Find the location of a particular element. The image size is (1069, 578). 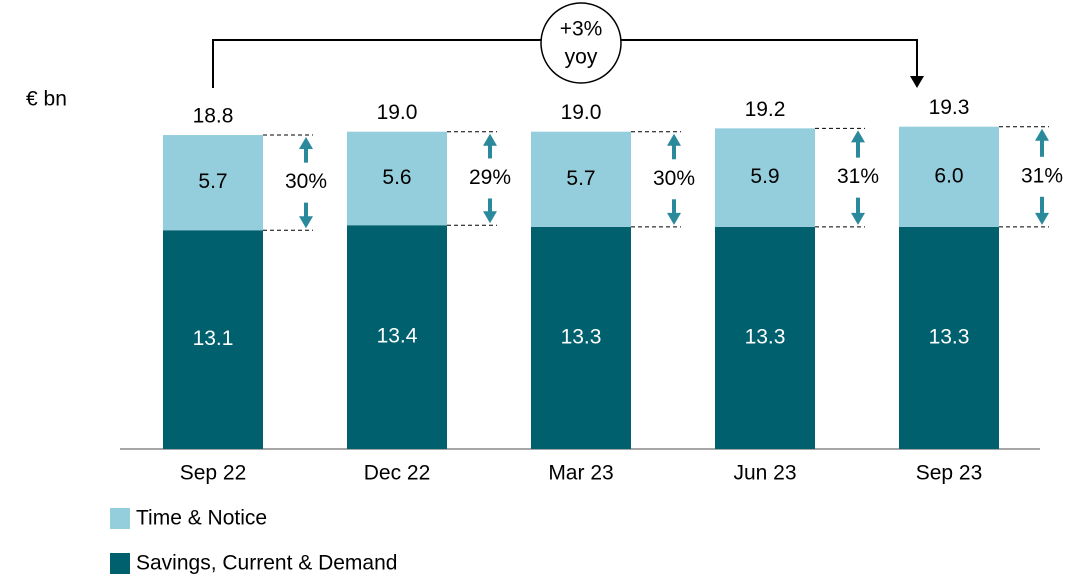

segment-label: 6.0 is located at coordinates (948, 175).